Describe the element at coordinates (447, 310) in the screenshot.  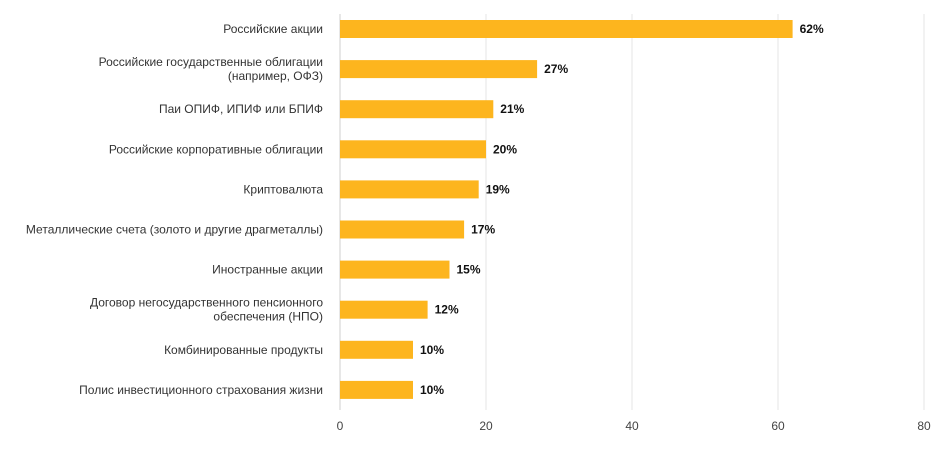
I see `value-label: 12%` at that location.